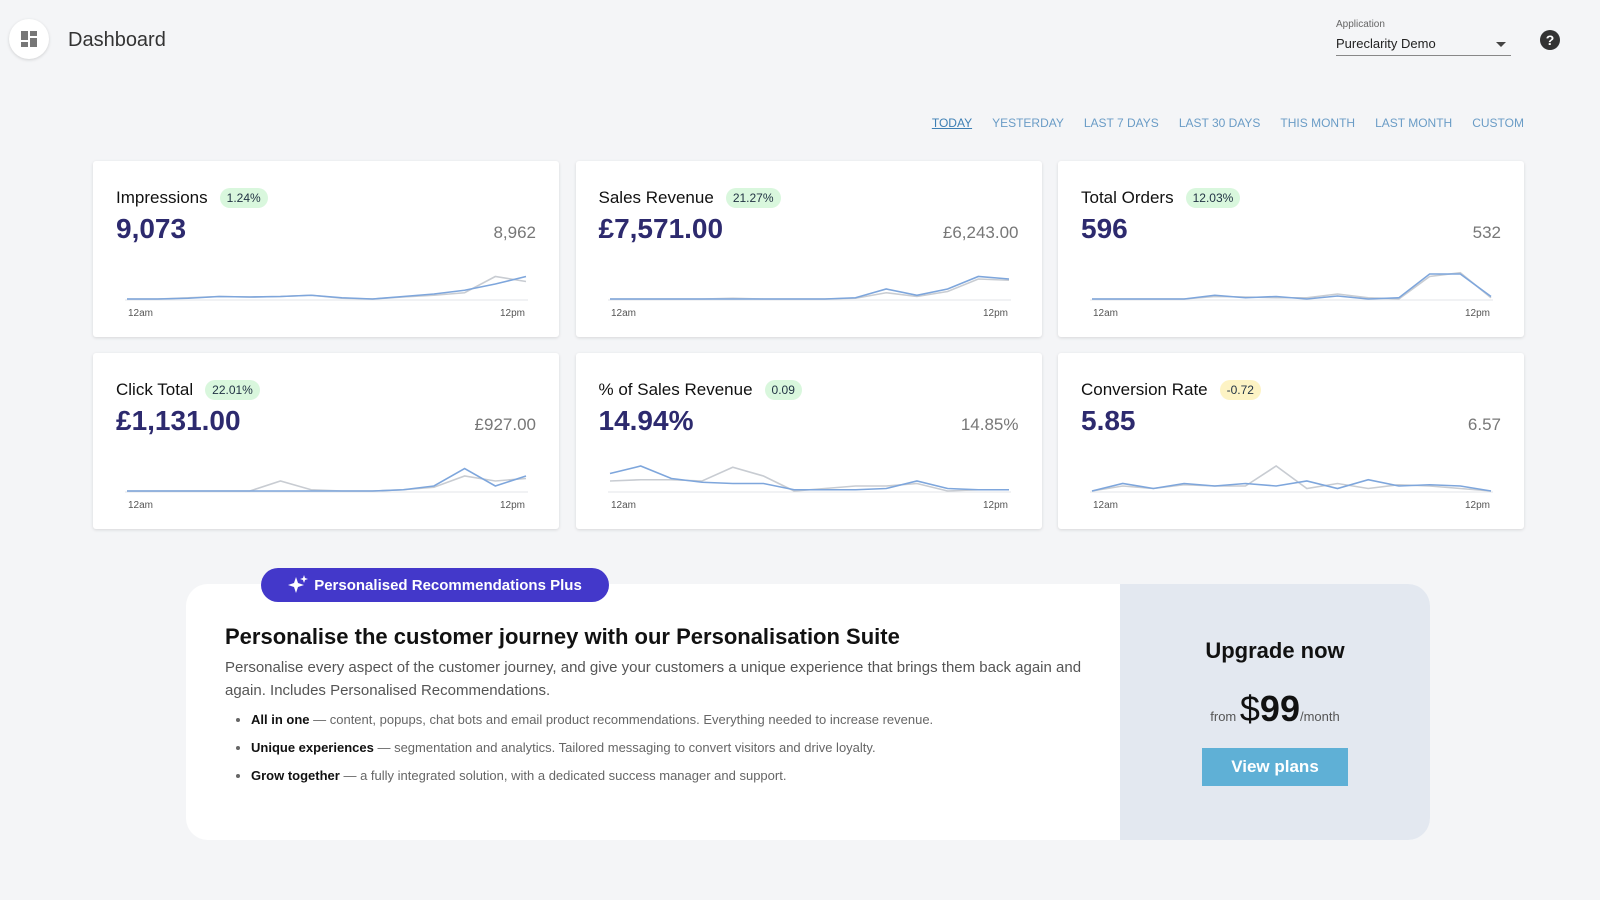  What do you see at coordinates (1484, 424) in the screenshot?
I see `card-previous: 6.57` at bounding box center [1484, 424].